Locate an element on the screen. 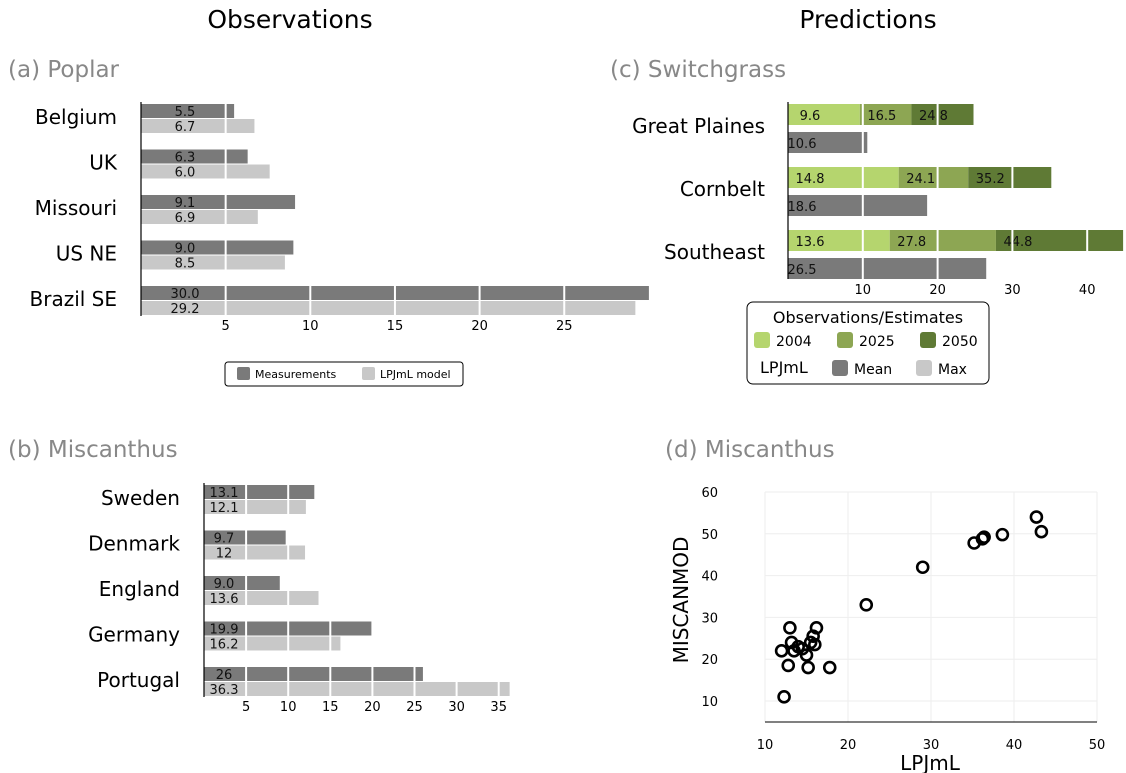 This screenshot has width=1126, height=773. category-label: Portugal is located at coordinates (138, 680).